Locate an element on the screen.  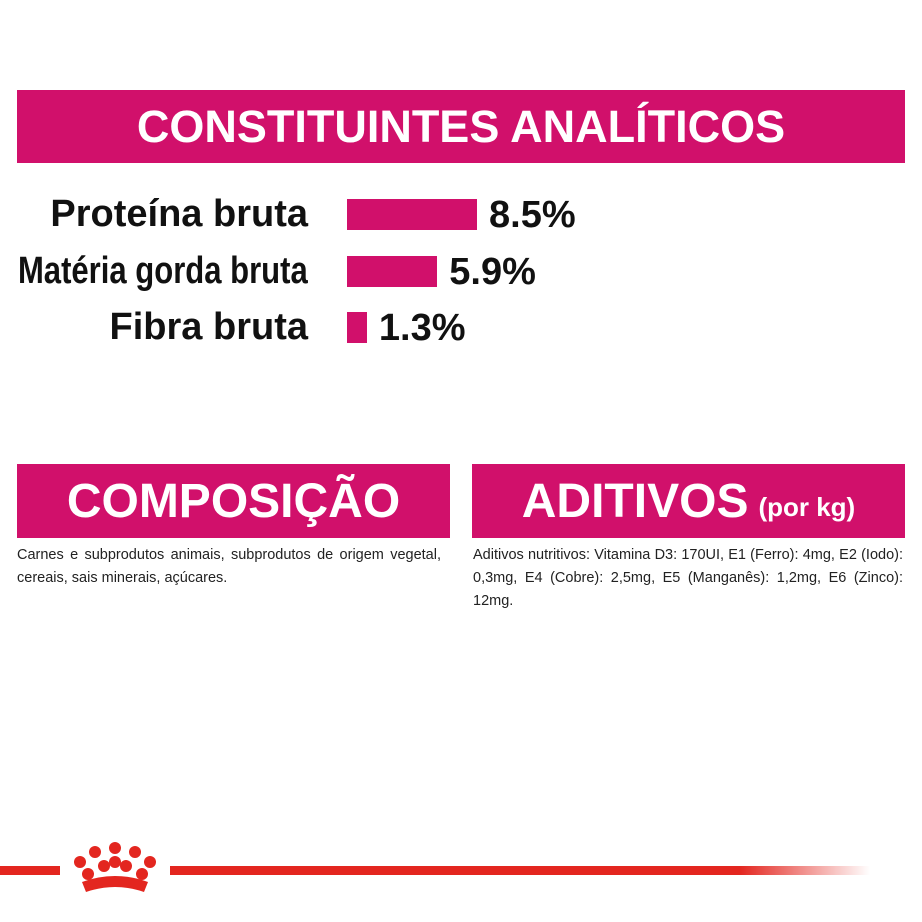
header-band: CONSTITUINTES ANALÍTICOS is located at coordinates (461, 126).